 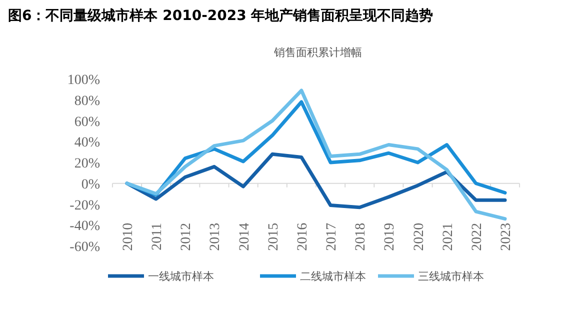 I want to click on x-tick-label: 2022, so click(x=477, y=236).